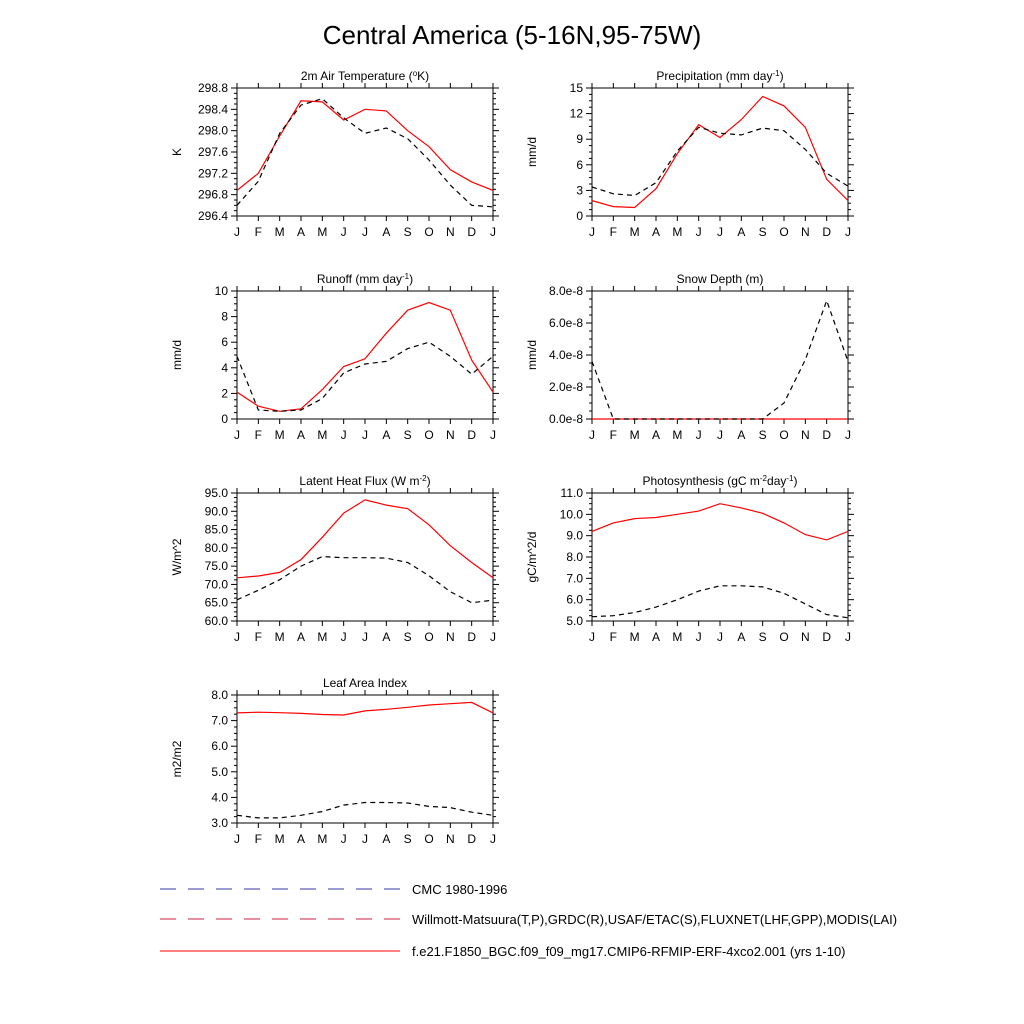 Image resolution: width=1024 pixels, height=1024 pixels. I want to click on y-tick-label: 297.2, so click(213, 173).